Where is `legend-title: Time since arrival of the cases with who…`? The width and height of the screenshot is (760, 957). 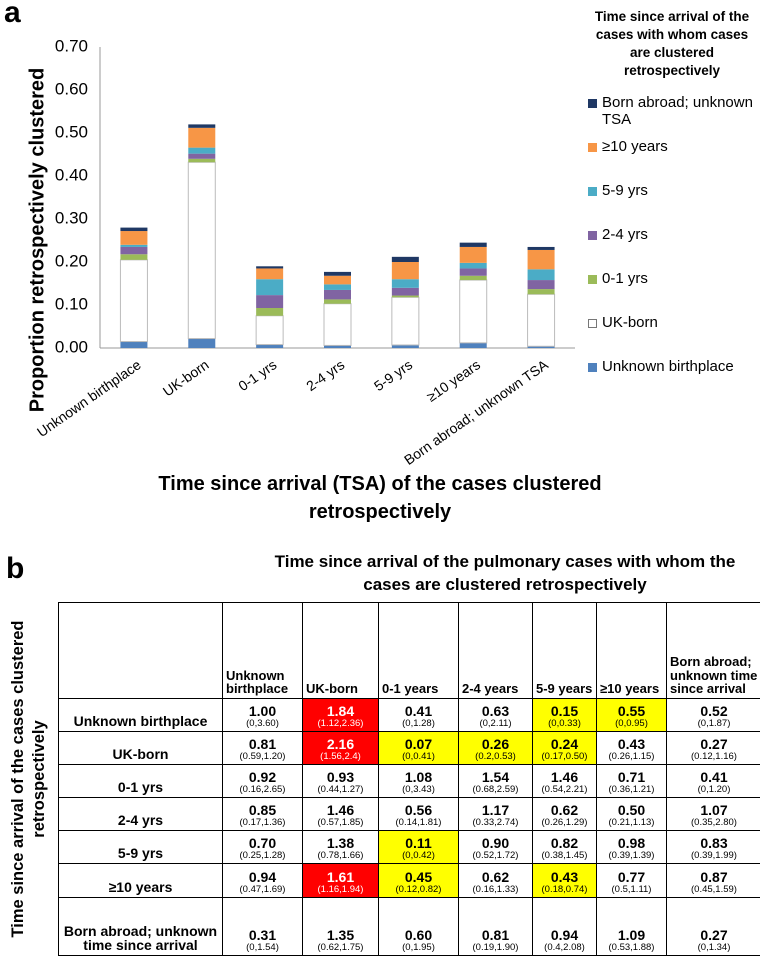 legend-title: Time since arrival of the cases with who… is located at coordinates (672, 43).